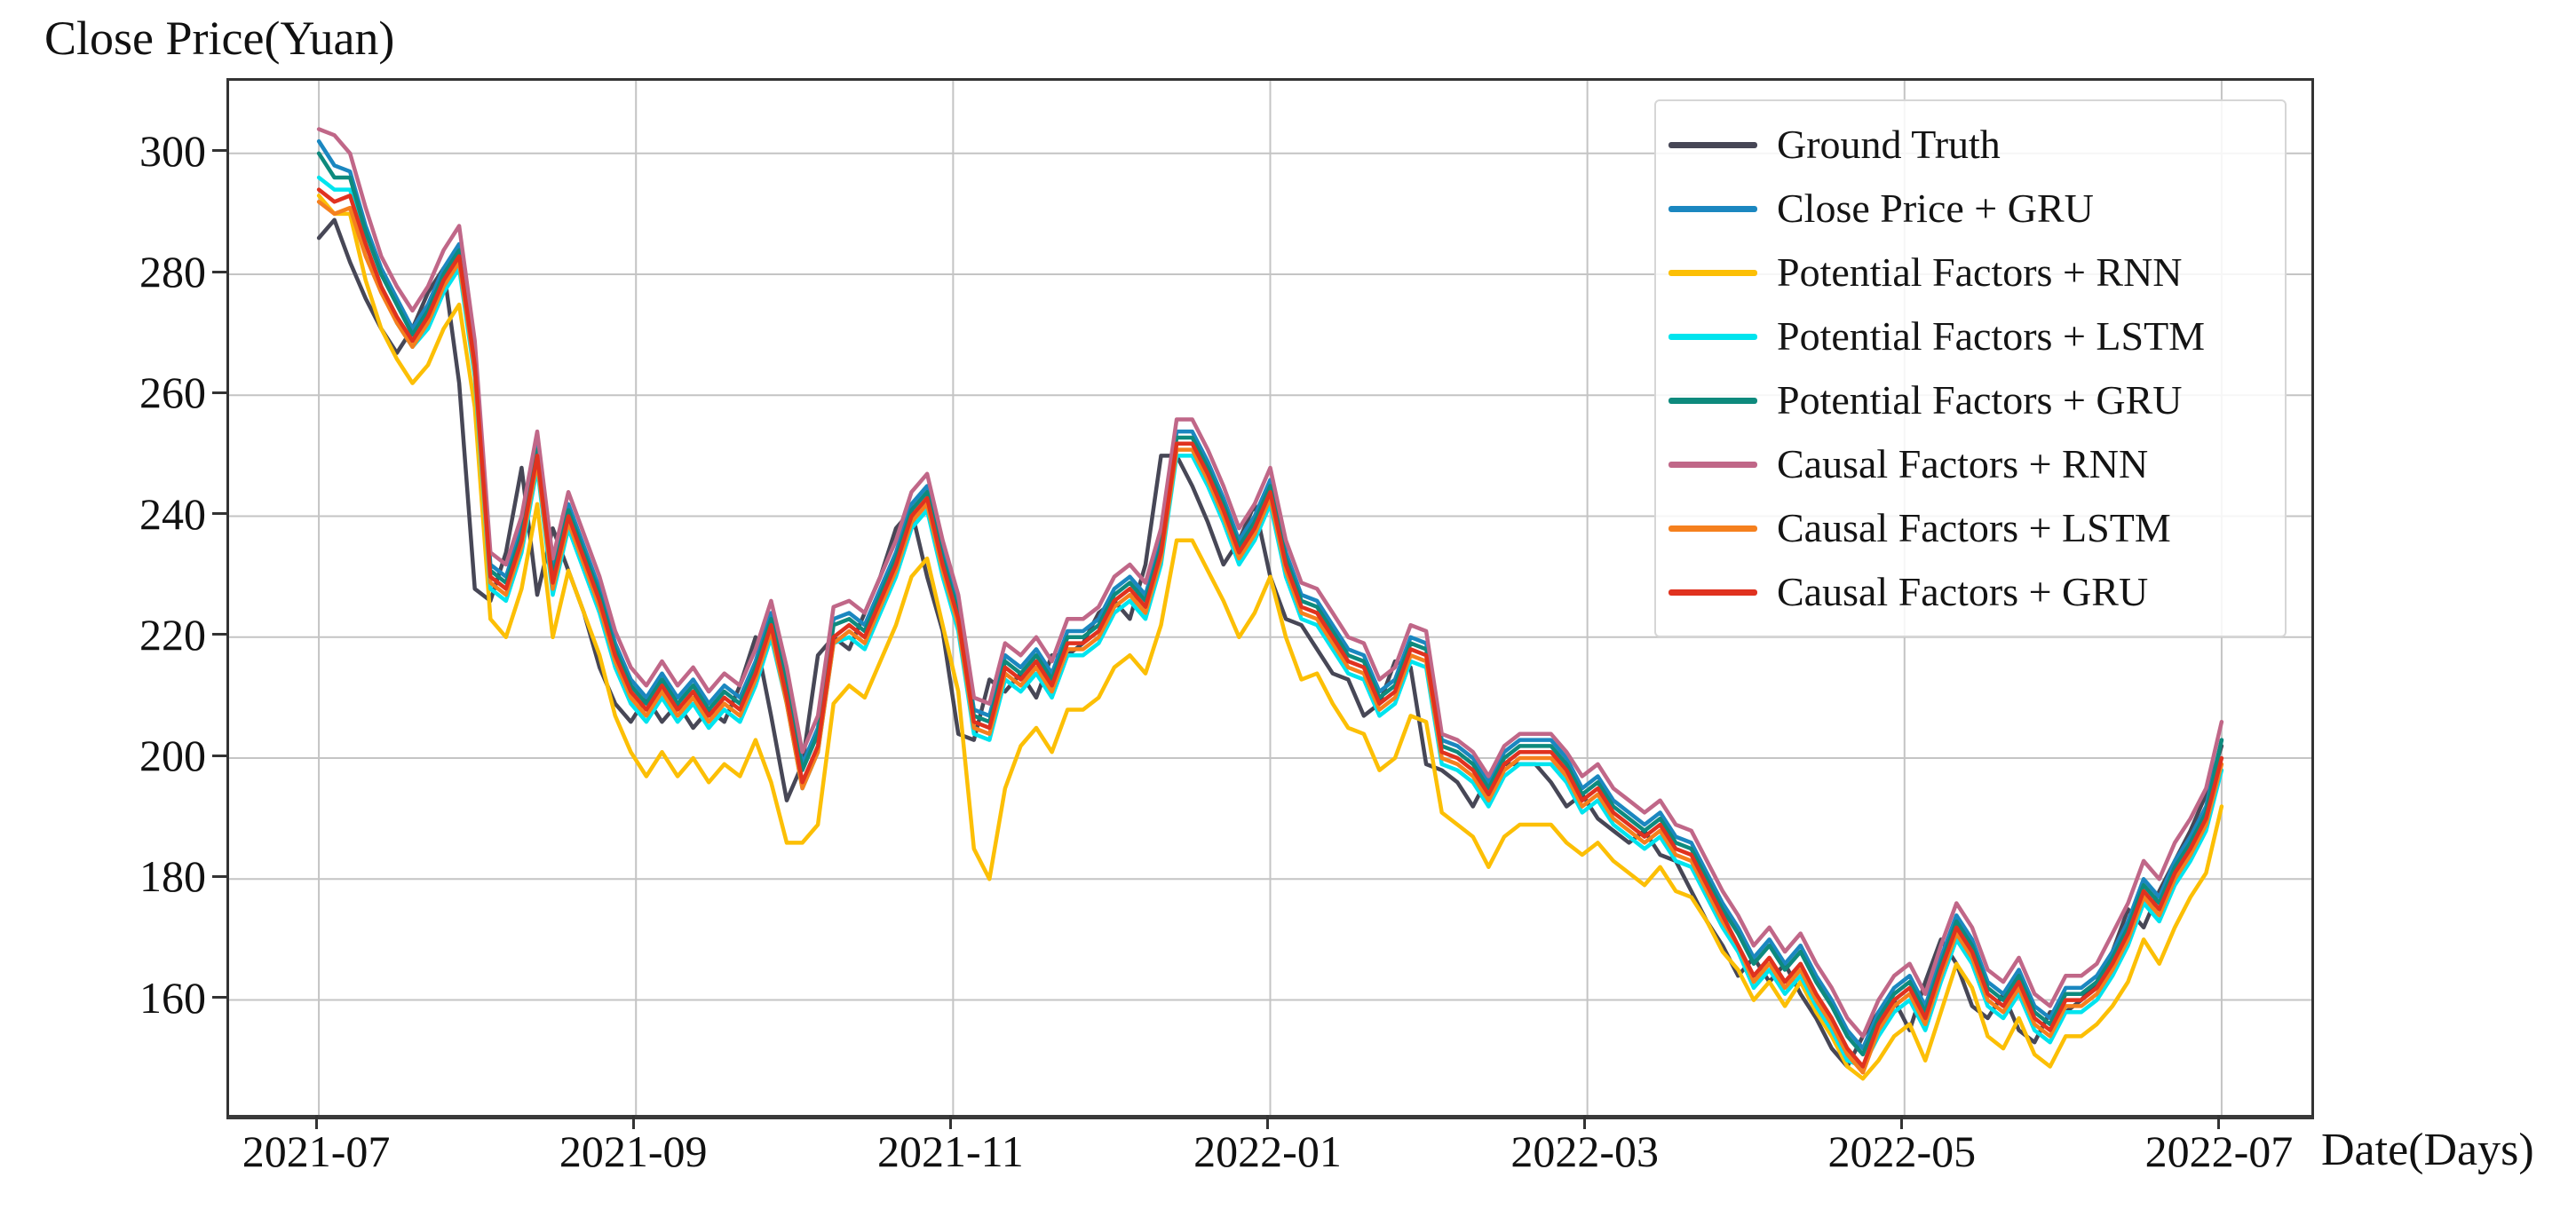 The width and height of the screenshot is (2576, 1209). I want to click on y-tick-label: 240, so click(172, 513).